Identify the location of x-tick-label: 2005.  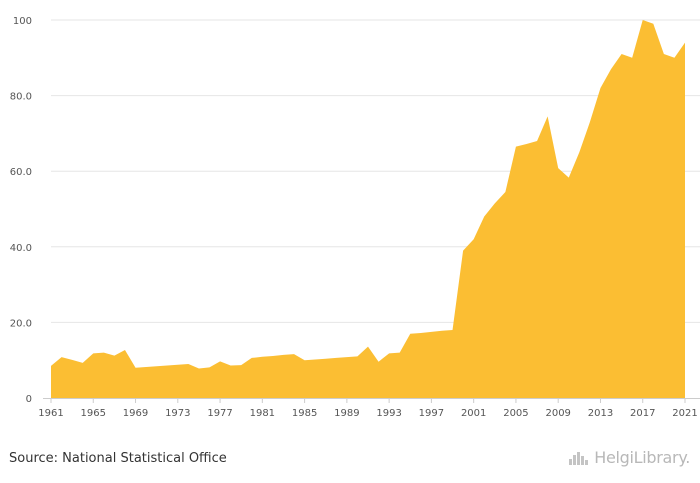
(515, 413).